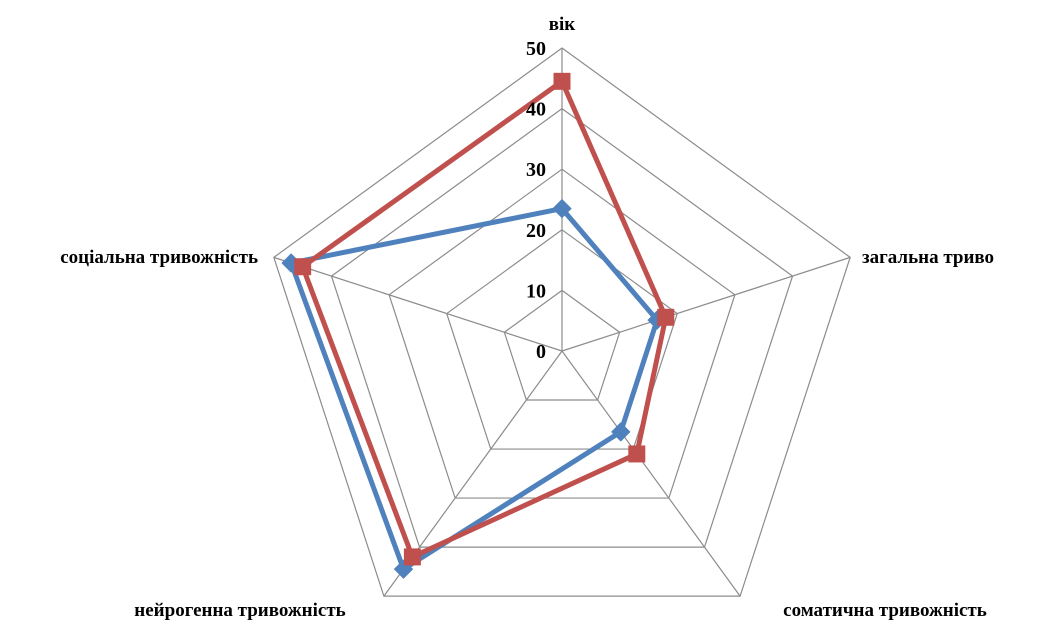 This screenshot has width=1039, height=620. Describe the element at coordinates (536, 291) in the screenshot. I see `tick-label: 10` at that location.